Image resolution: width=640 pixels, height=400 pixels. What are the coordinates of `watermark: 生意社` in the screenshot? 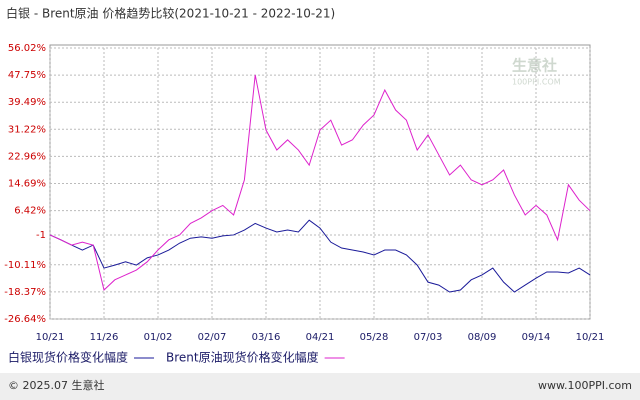 It's located at (534, 66).